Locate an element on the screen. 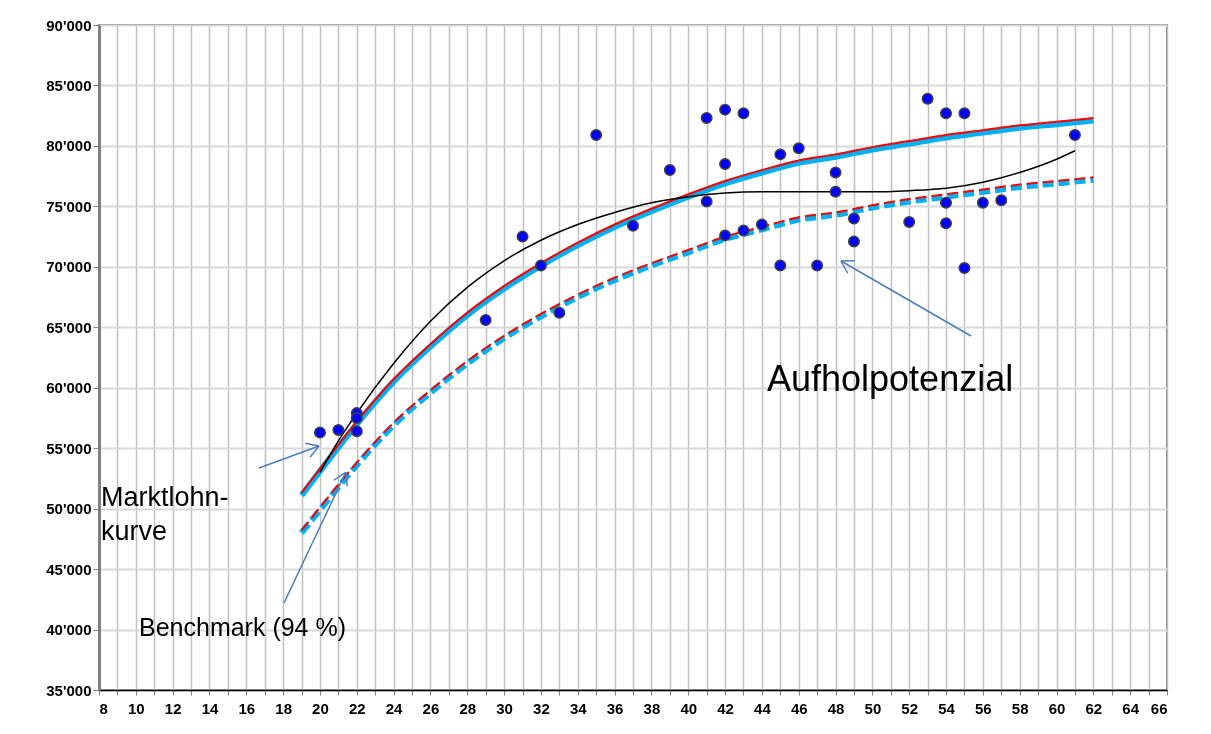 The width and height of the screenshot is (1211, 734). x-tick-label: 50 is located at coordinates (873, 708).